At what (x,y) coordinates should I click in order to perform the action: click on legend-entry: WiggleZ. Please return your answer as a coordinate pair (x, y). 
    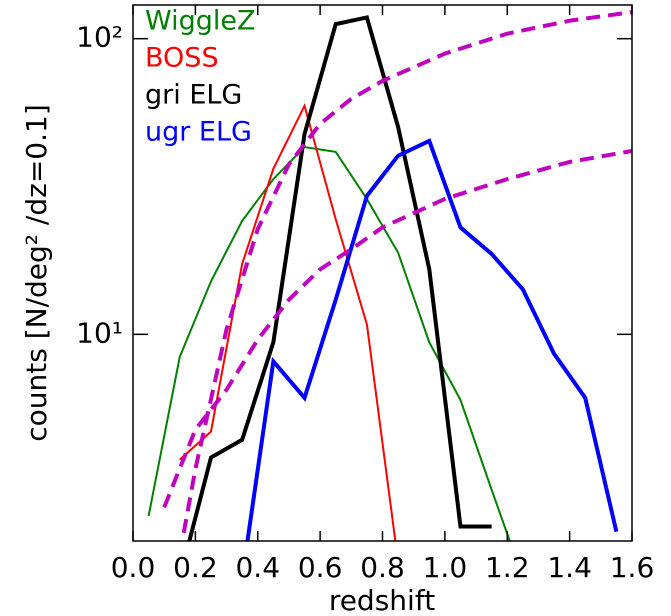
    Looking at the image, I should click on (200, 21).